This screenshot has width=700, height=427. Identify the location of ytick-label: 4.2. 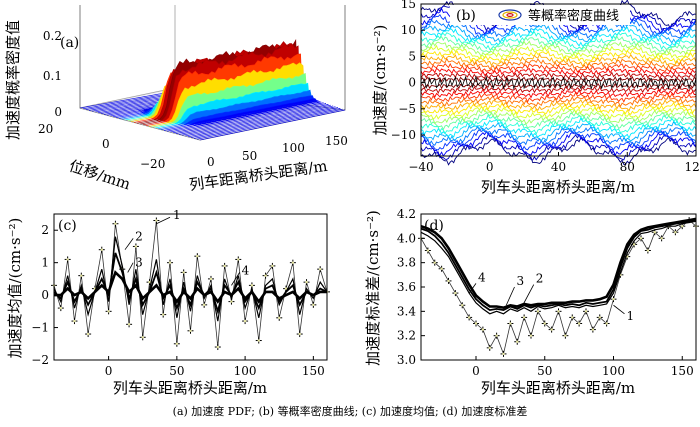
(406, 214).